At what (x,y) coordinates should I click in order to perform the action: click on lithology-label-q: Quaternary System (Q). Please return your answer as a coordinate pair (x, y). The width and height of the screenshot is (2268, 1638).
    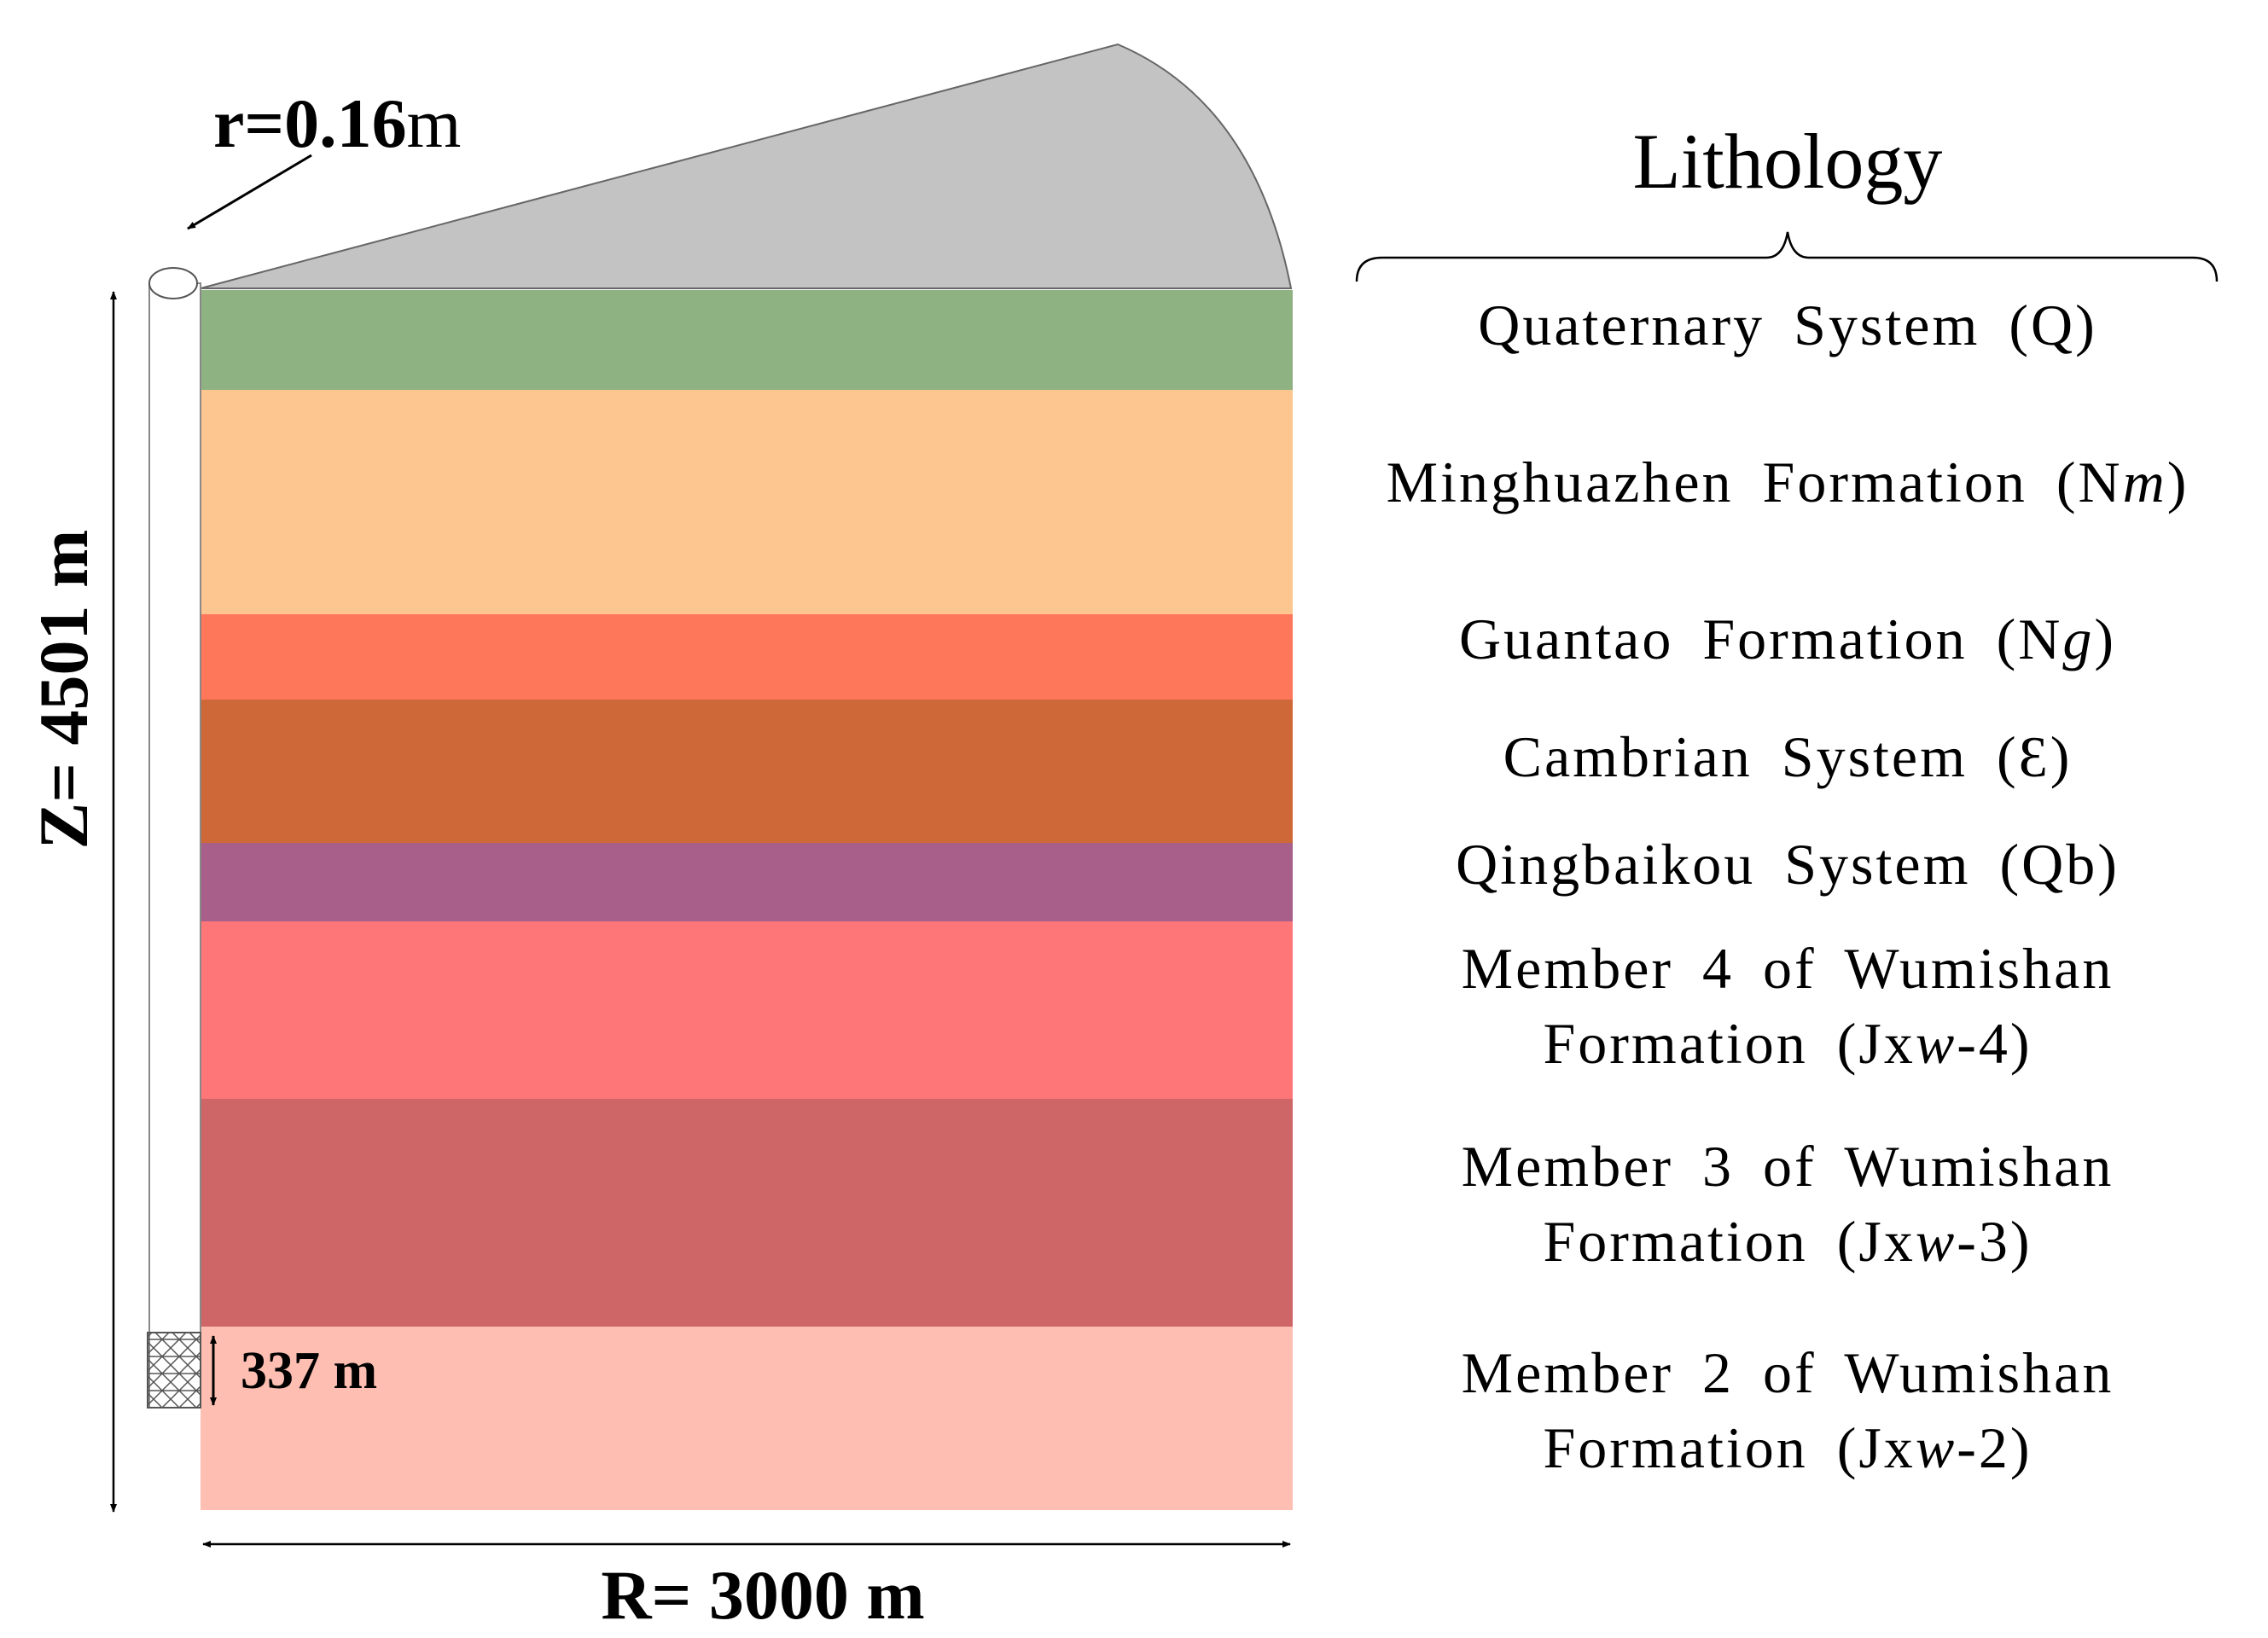
    Looking at the image, I should click on (1787, 325).